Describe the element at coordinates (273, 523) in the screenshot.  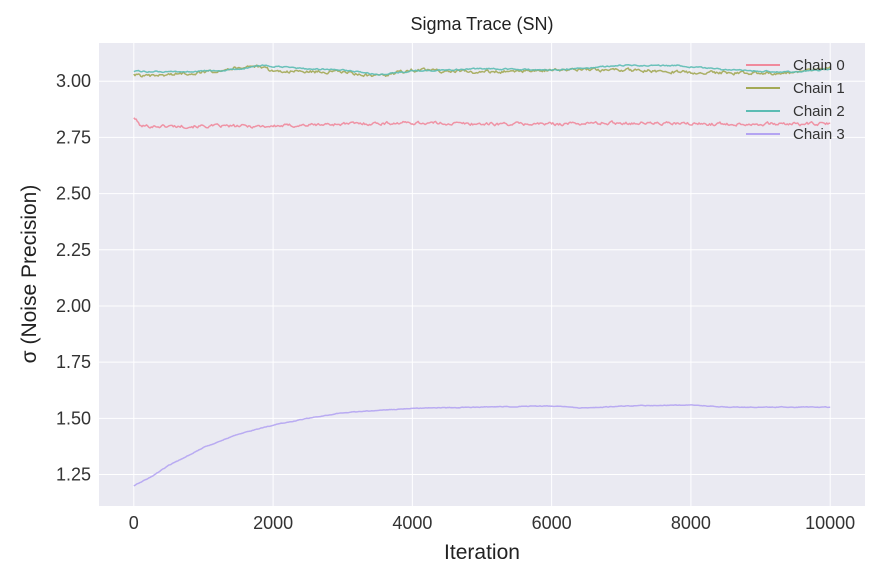
I see `x-tick-label: 2000` at that location.